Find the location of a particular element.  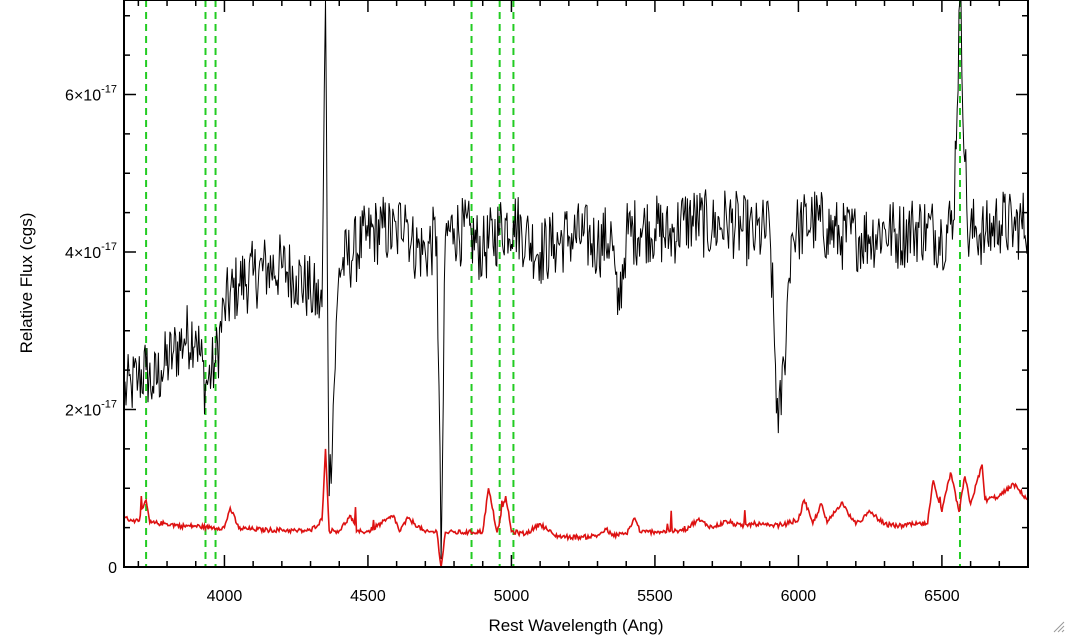

y-tick-label: 2×10⁻¹⁷ is located at coordinates (91, 409).